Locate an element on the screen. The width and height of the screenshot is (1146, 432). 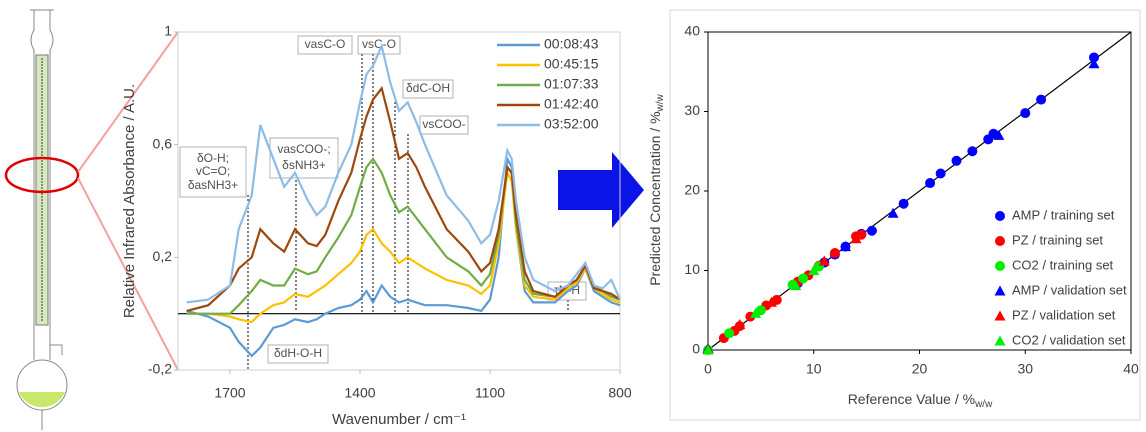
x-tick-label: 0 is located at coordinates (708, 369).